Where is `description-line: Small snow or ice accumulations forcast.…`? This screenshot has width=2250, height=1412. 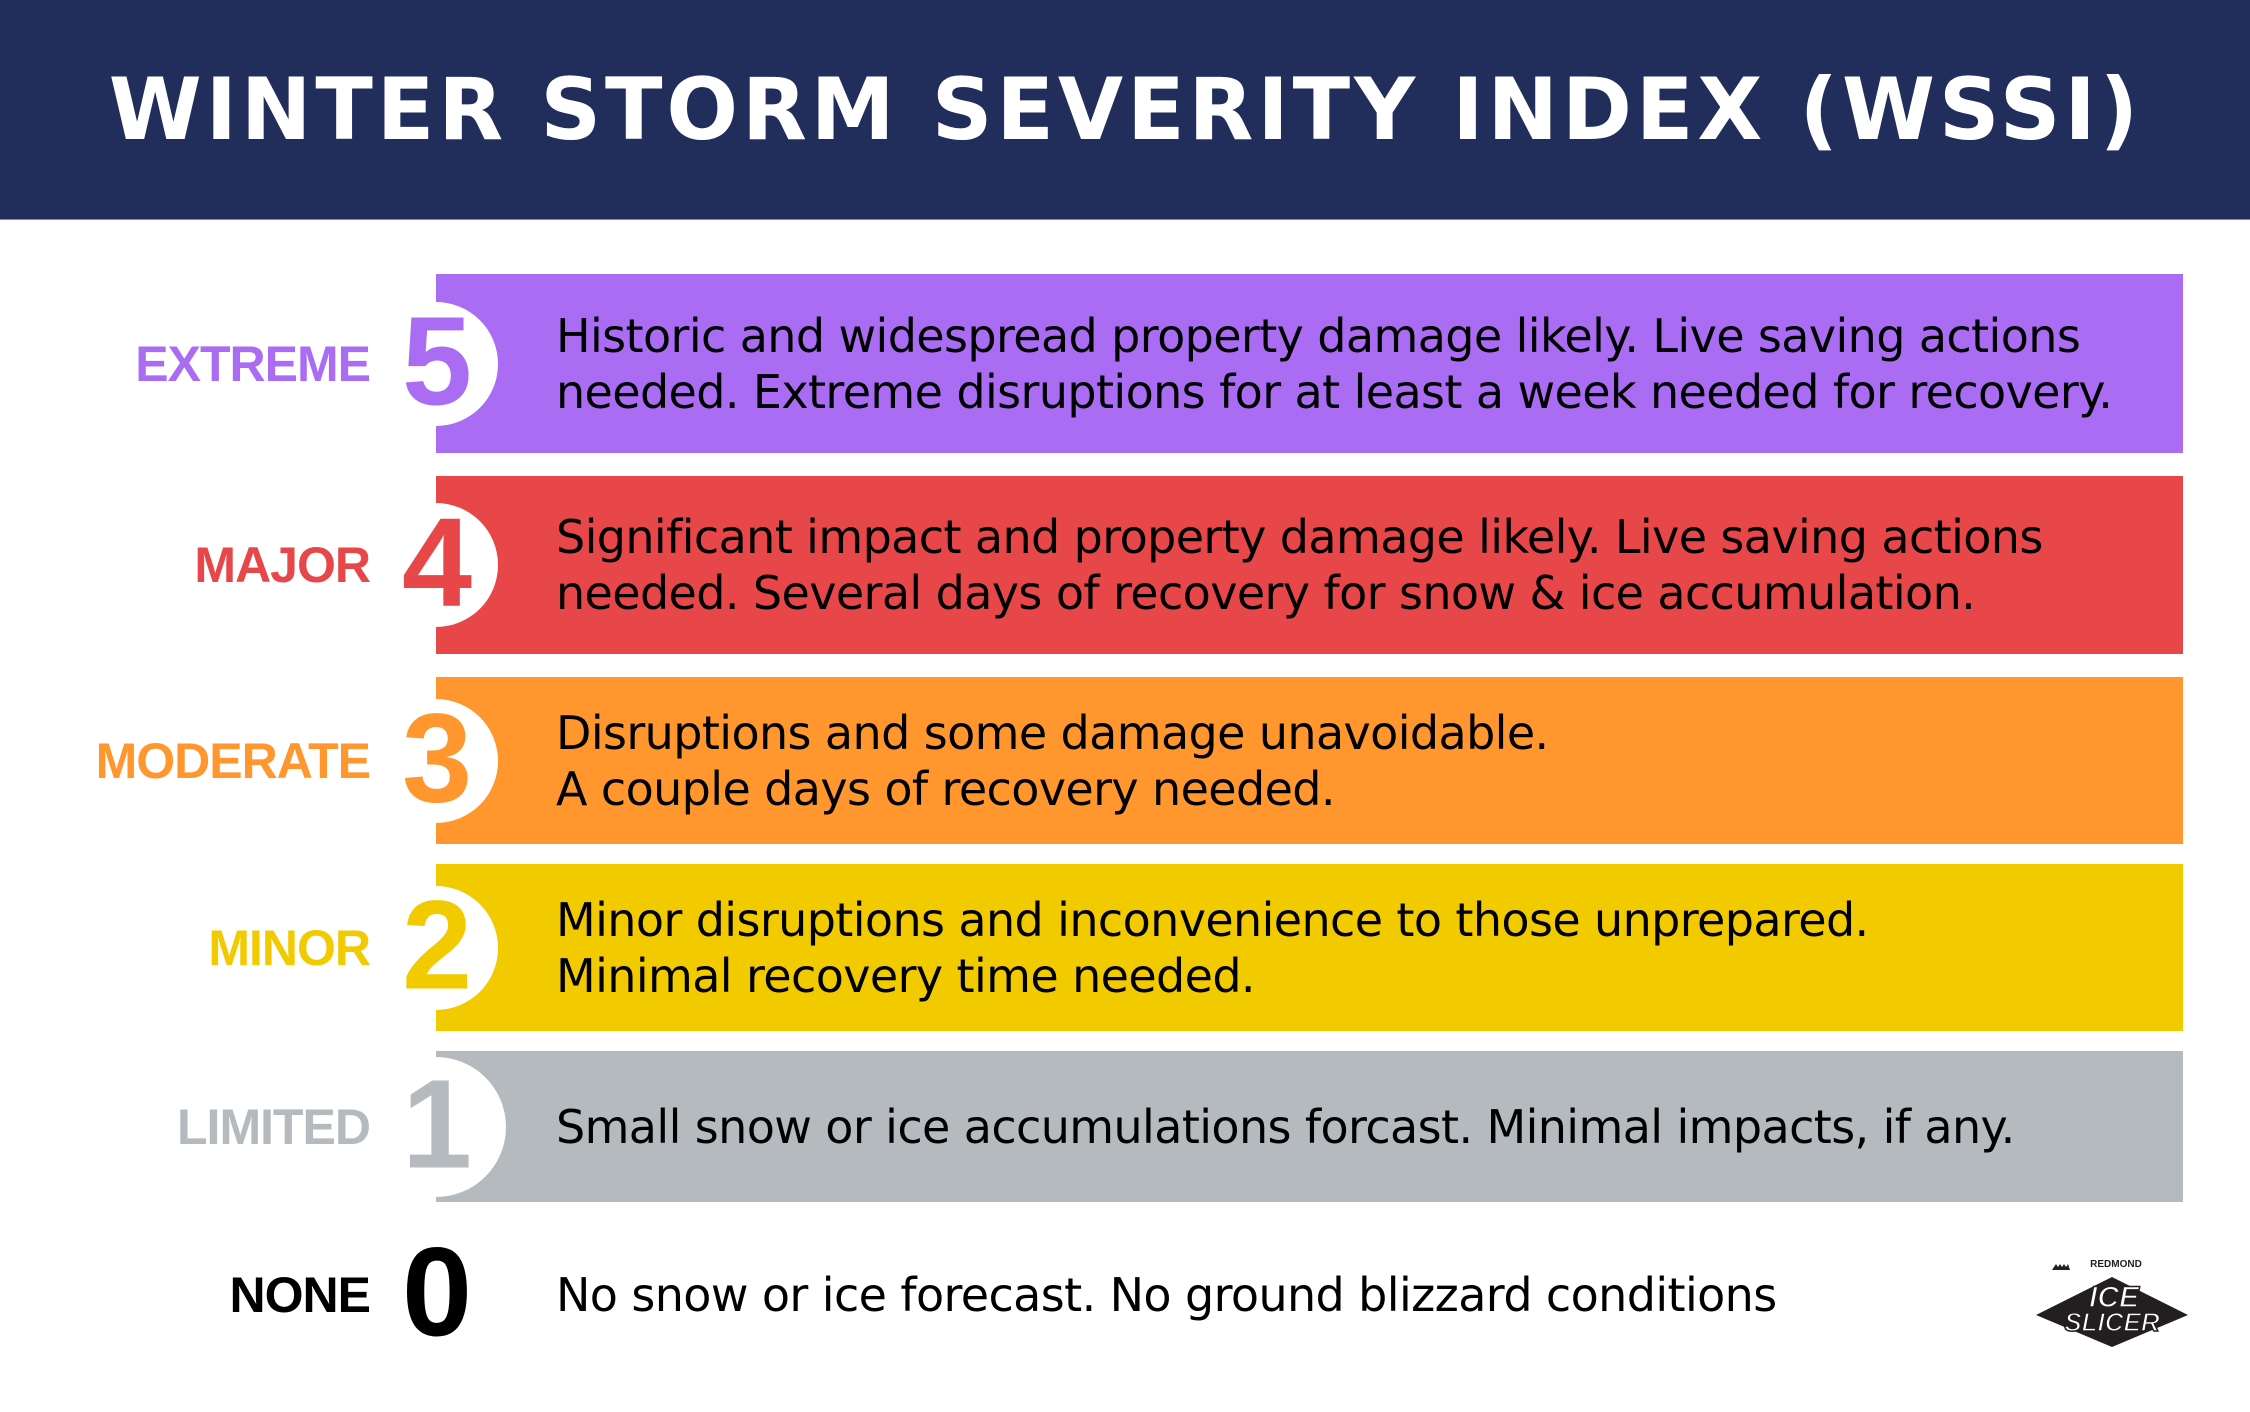
description-line: Small snow or ice accumulations forcast.… is located at coordinates (1285, 1126).